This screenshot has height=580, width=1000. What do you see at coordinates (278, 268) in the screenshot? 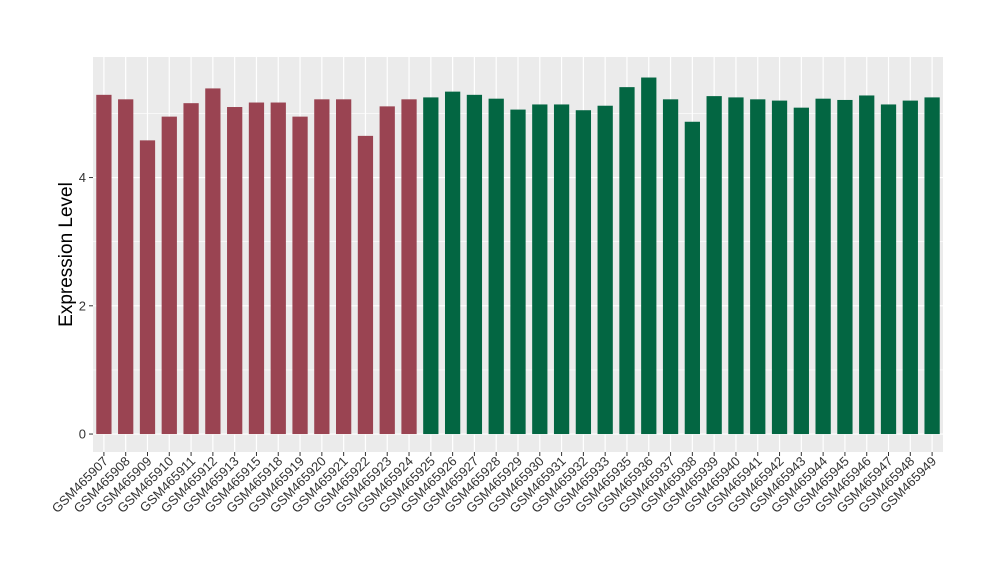
I see `bar-gsm465918` at bounding box center [278, 268].